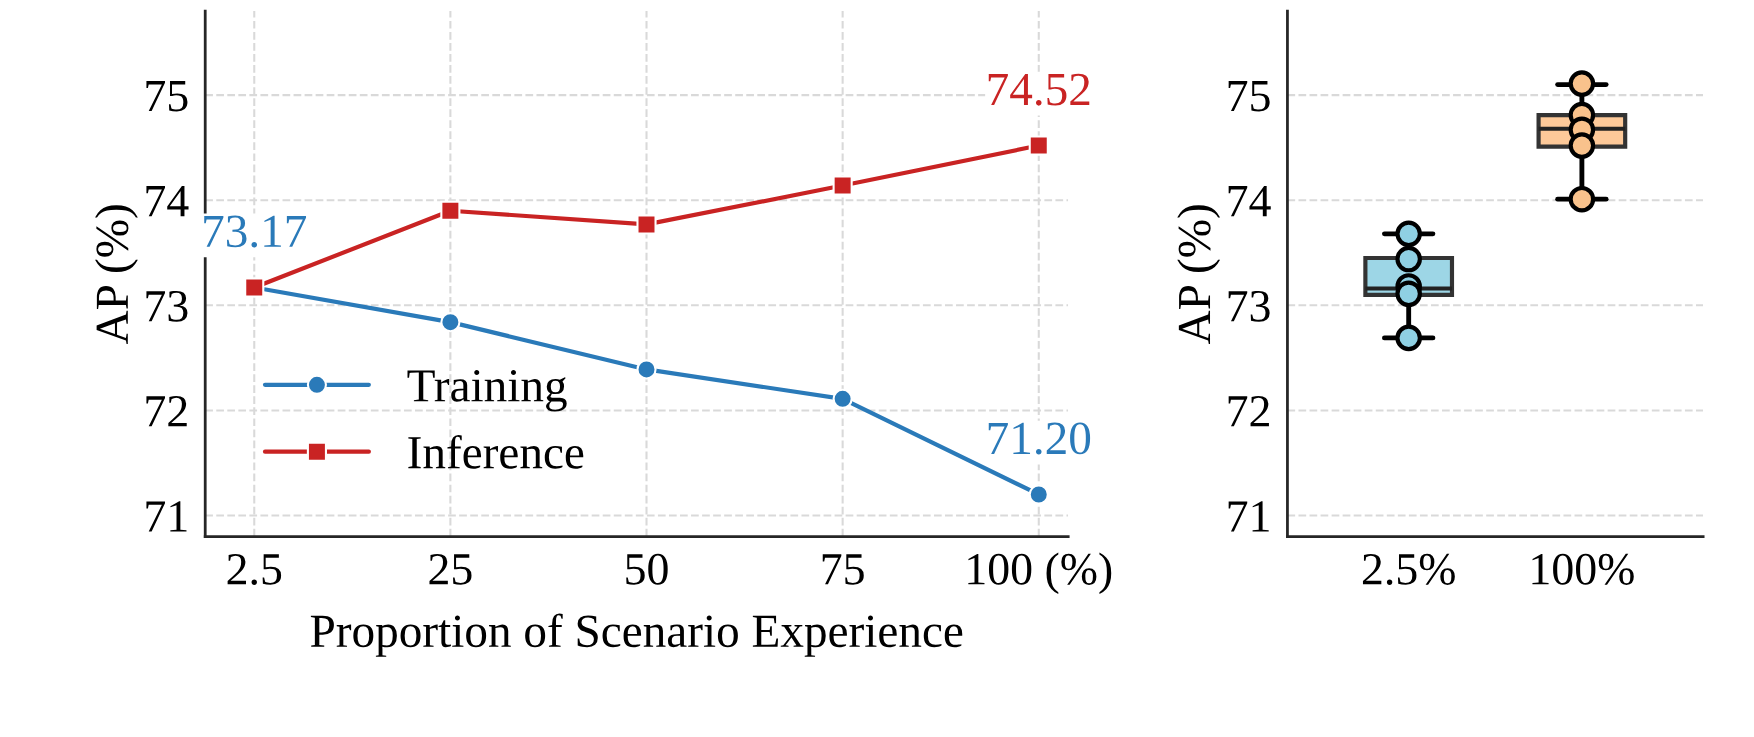 This screenshot has width=1754, height=737. I want to click on x-tick-label: 100%, so click(1583, 569).